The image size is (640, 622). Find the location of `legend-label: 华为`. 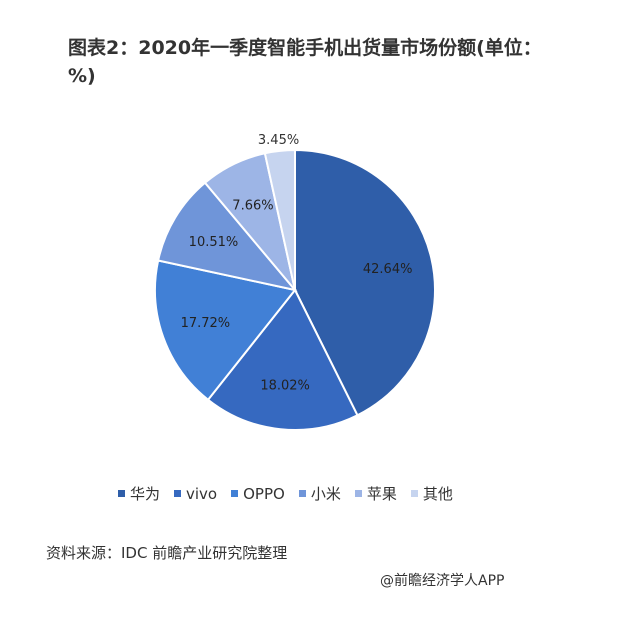

legend-label: 华为 is located at coordinates (145, 494).